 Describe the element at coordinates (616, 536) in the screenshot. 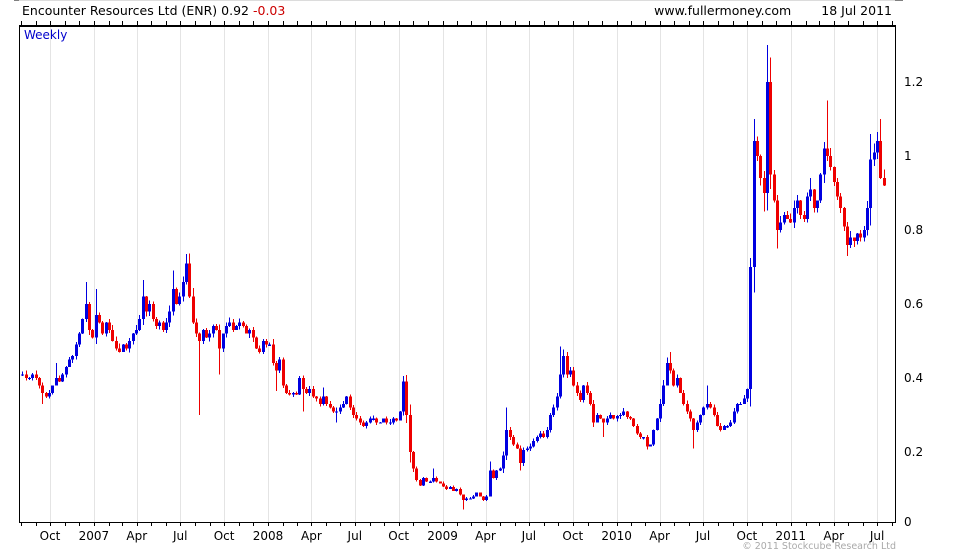

I see `x-tick-label: 2010` at that location.